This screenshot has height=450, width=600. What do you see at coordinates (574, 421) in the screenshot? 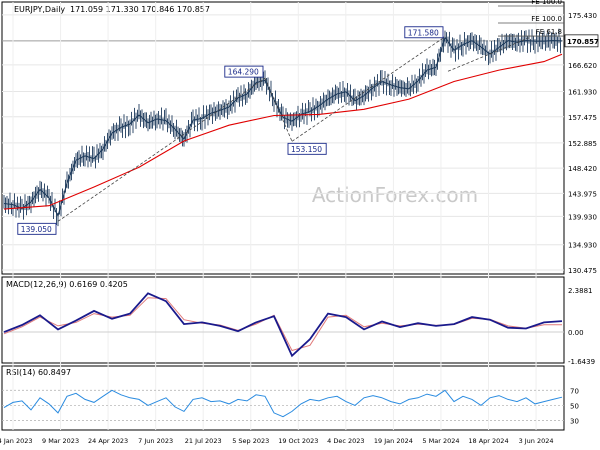
I see `rsi-tick-label: 30` at bounding box center [574, 421].